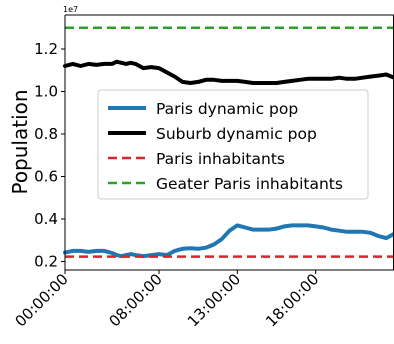 The width and height of the screenshot is (394, 344). What do you see at coordinates (214, 300) in the screenshot?
I see `x-tick-label: 13:00:00` at bounding box center [214, 300].